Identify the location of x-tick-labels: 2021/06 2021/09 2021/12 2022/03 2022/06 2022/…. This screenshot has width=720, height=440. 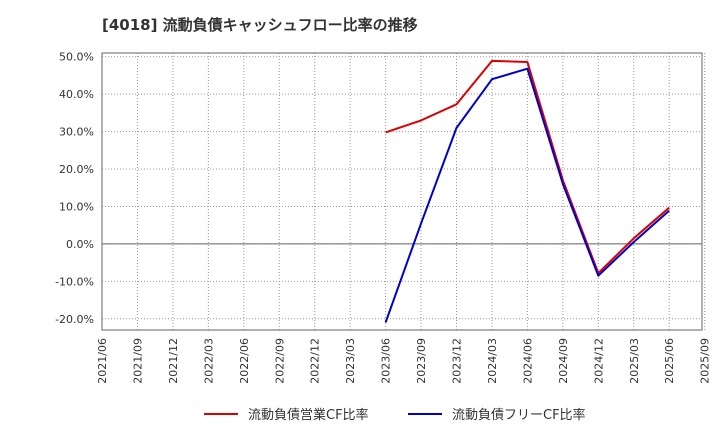
(404, 361).